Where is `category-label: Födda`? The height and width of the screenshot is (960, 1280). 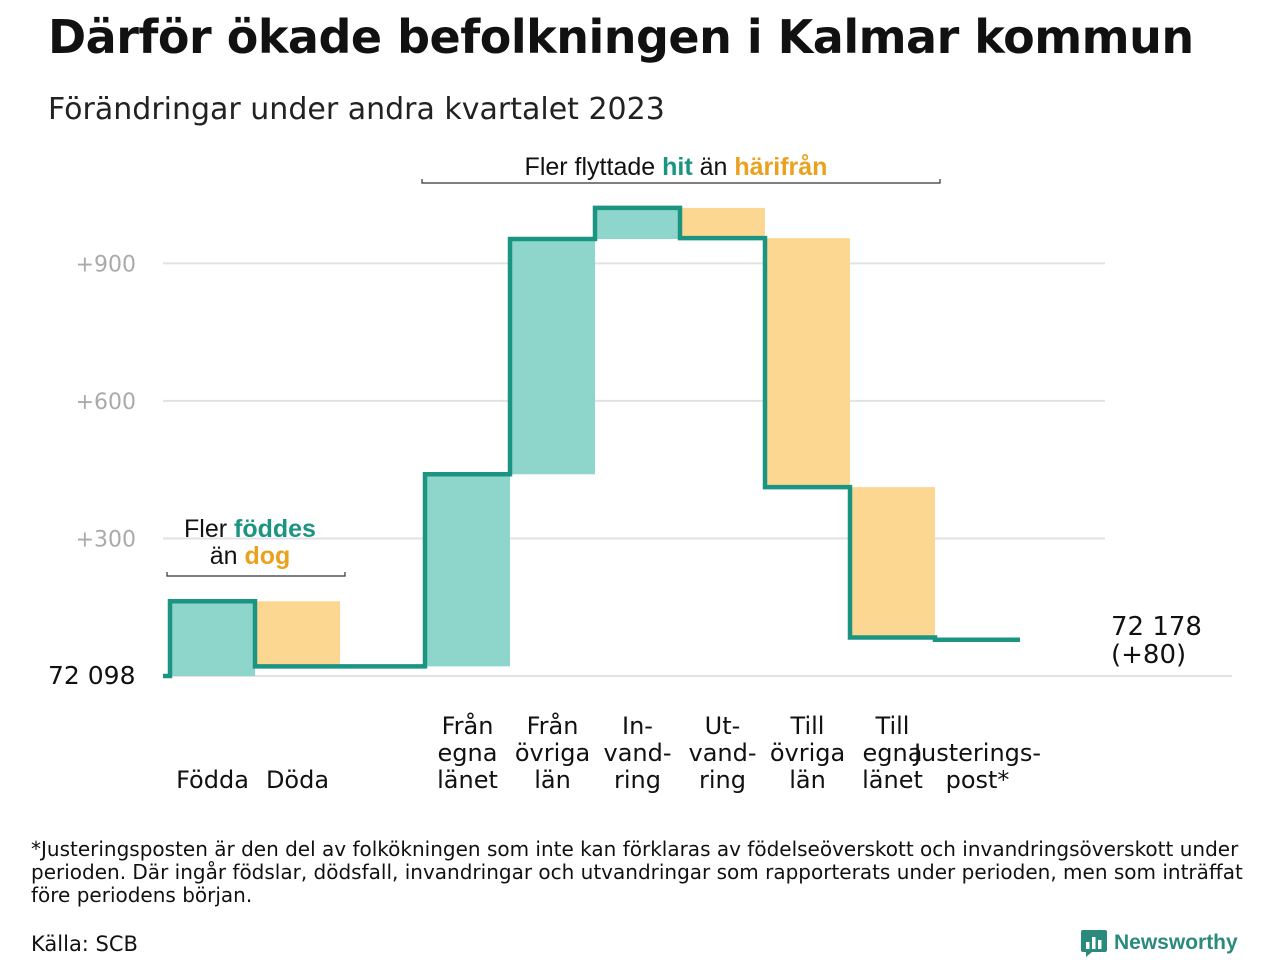 category-label: Födda is located at coordinates (212, 780).